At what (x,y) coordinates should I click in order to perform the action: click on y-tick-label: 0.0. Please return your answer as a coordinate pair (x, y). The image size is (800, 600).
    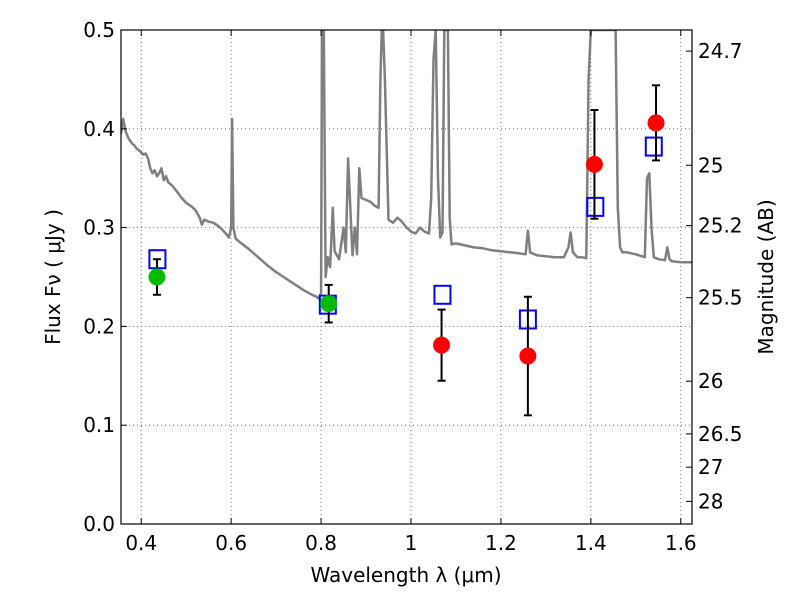
    Looking at the image, I should click on (99, 524).